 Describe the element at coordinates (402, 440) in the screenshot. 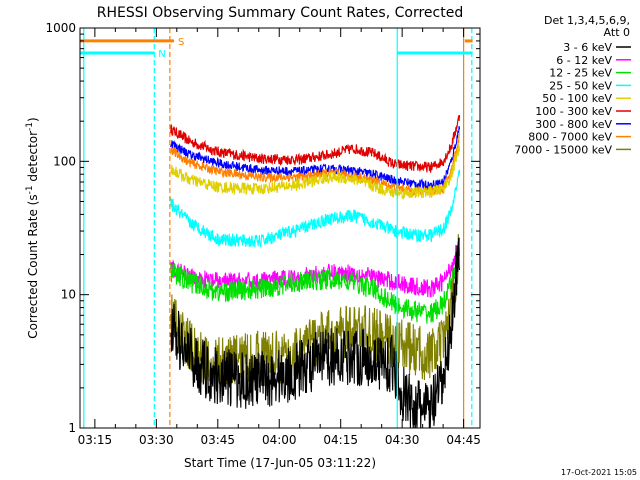

I see `x-tick-label: 04:30` at that location.